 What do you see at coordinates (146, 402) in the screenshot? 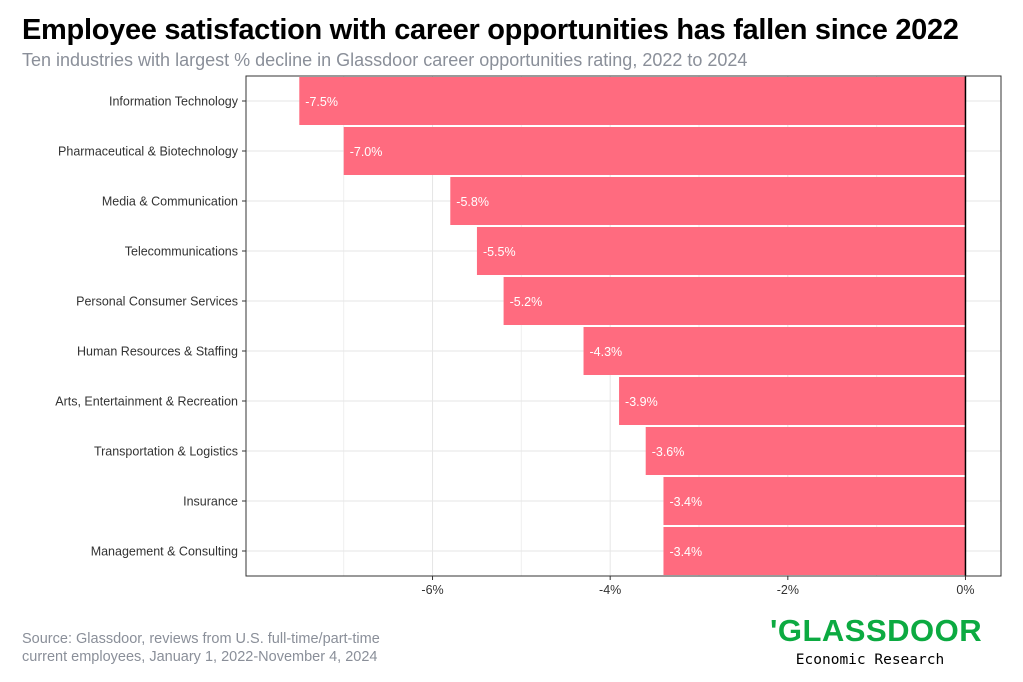
I see `category-label-6: Arts, Entertainment & Recreation` at bounding box center [146, 402].